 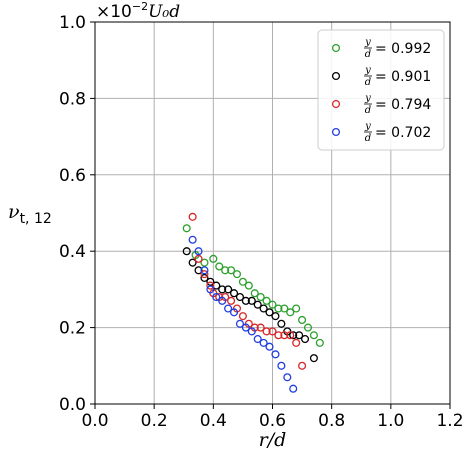 I want to click on y-tick-label: 1.0, so click(x=72, y=23).